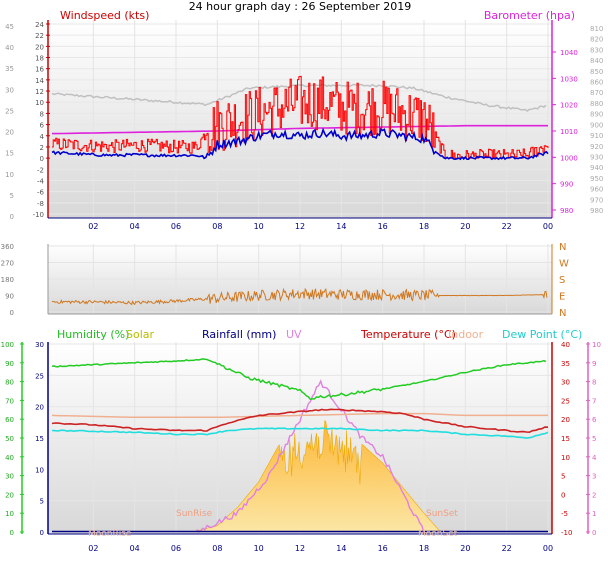  Describe the element at coordinates (300, 144) in the screenshot. I see `series-wind-average` at that location.